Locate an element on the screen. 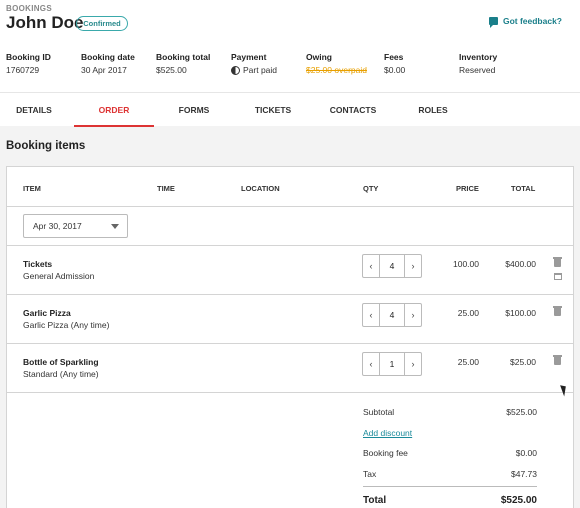 This screenshot has width=580, height=508. summary-label: Booking date is located at coordinates (108, 57).